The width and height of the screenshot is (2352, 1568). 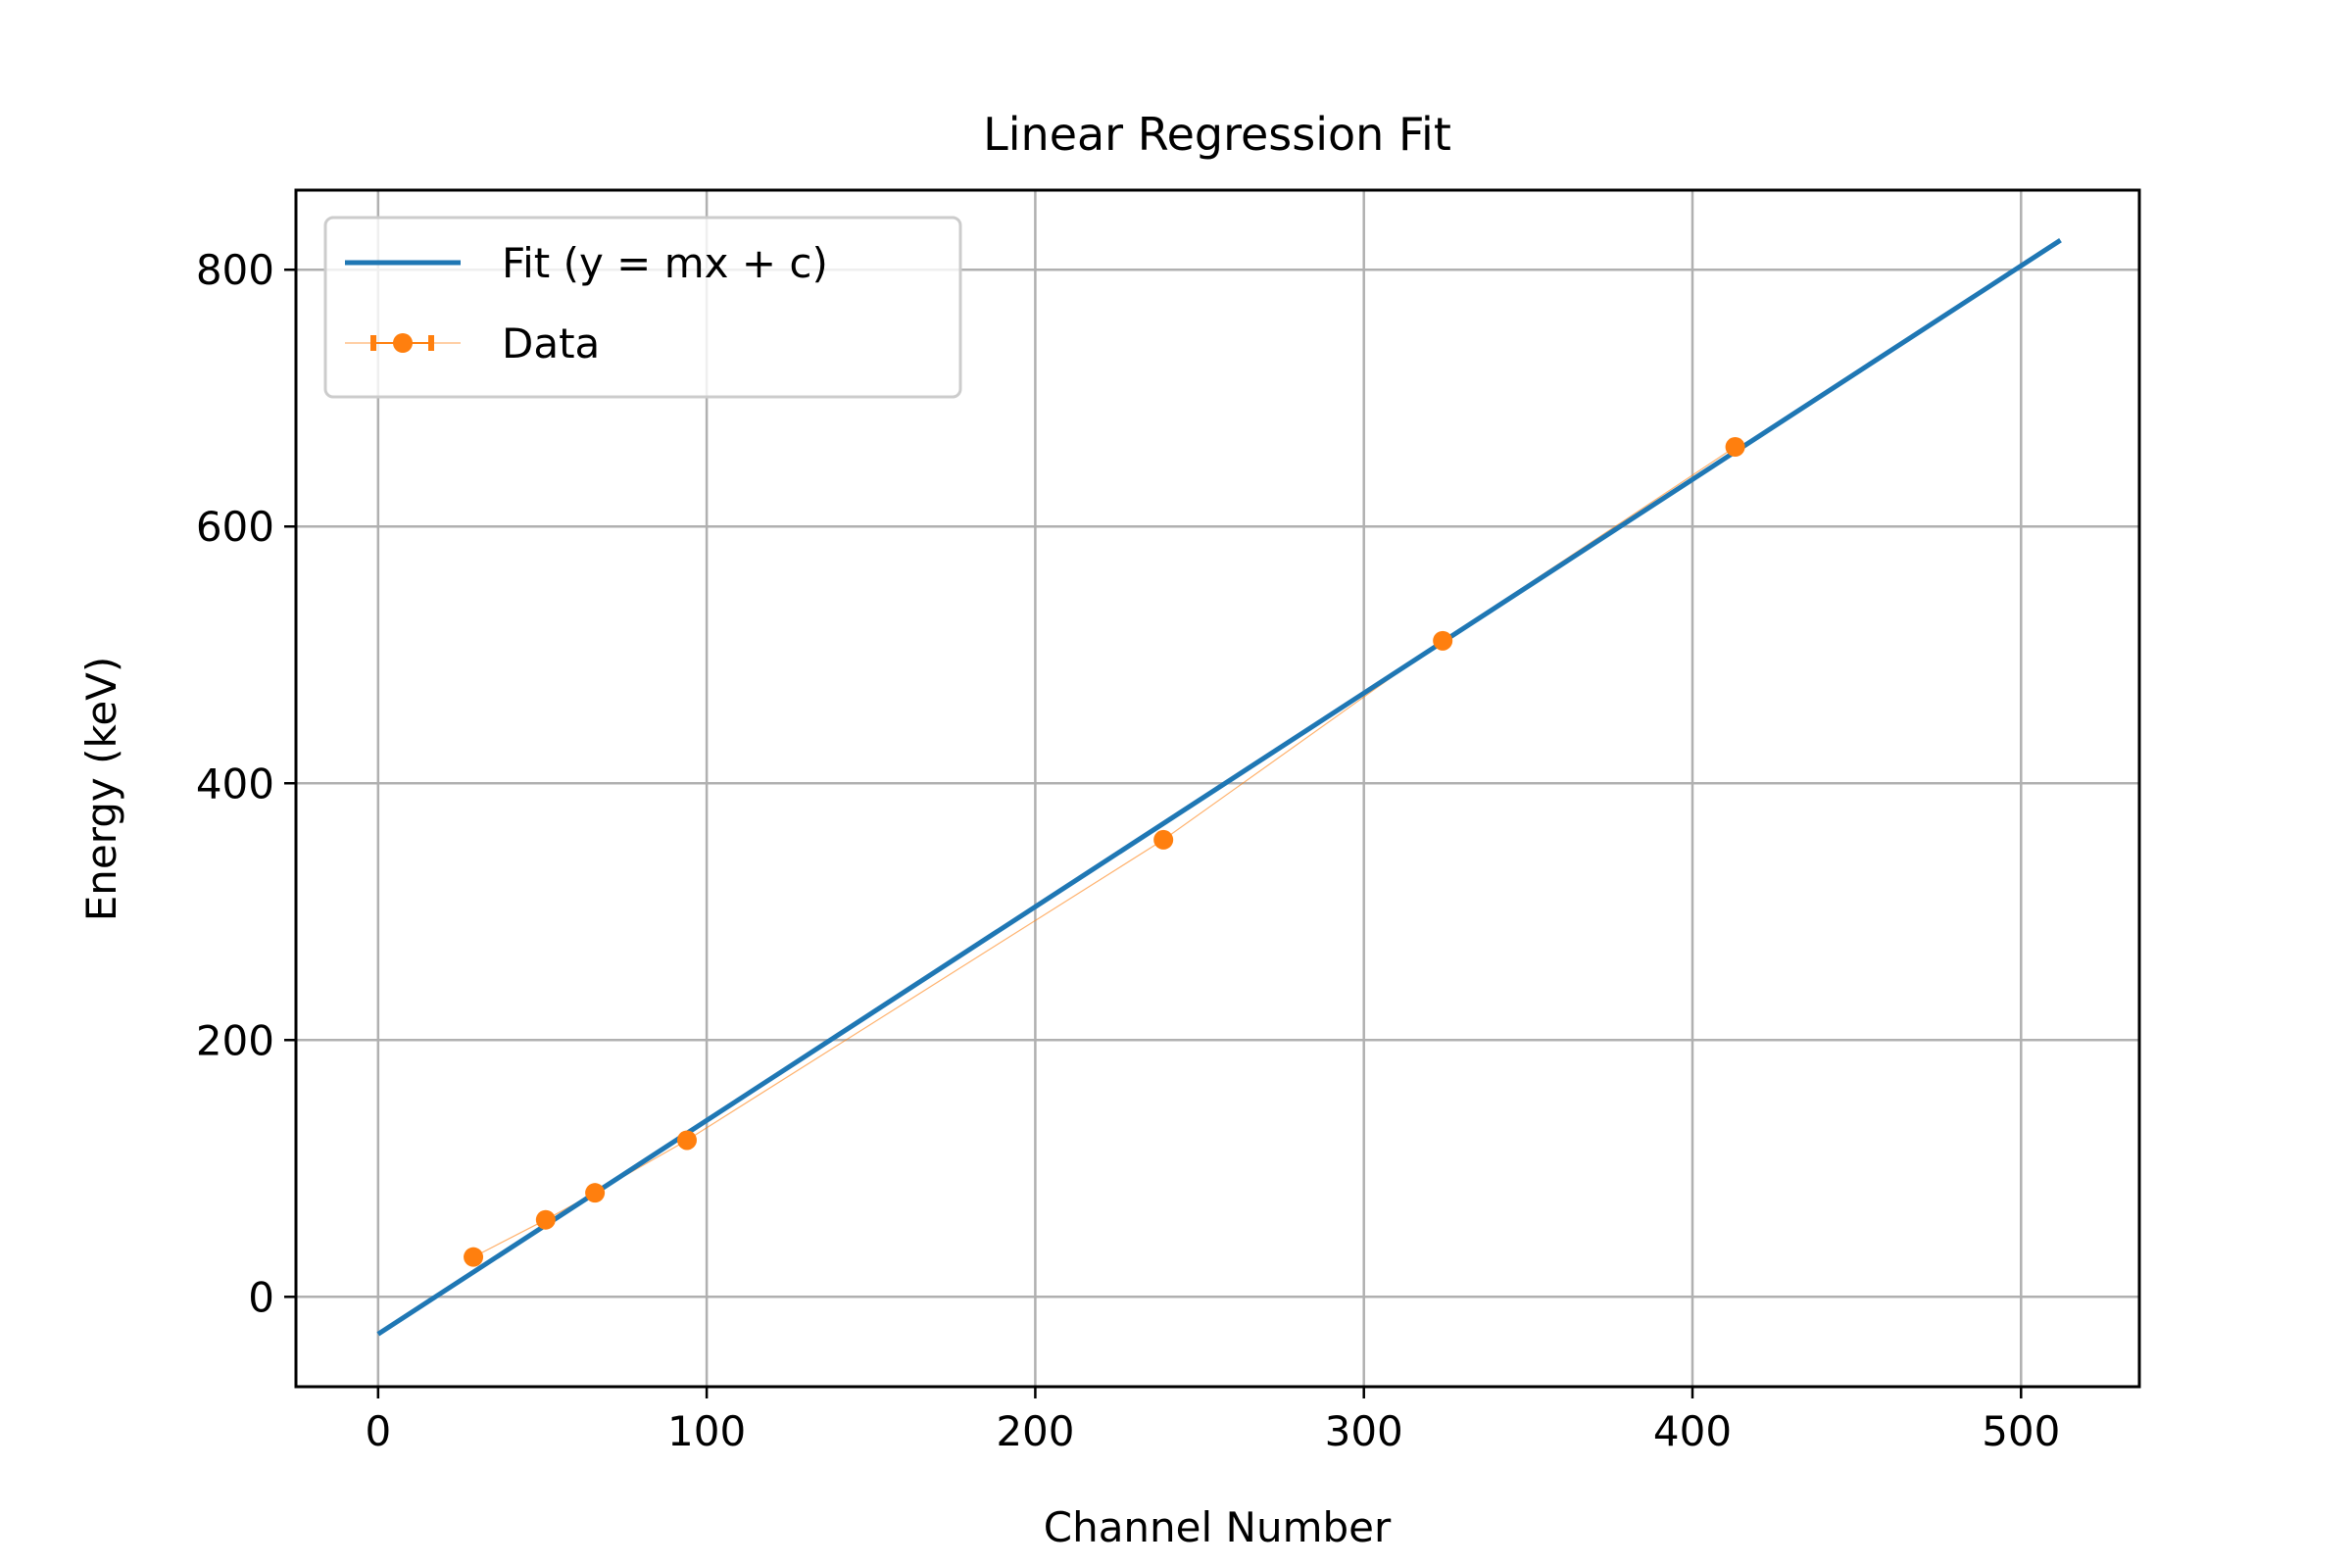 I want to click on x-tick-label: 200, so click(x=1035, y=1431).